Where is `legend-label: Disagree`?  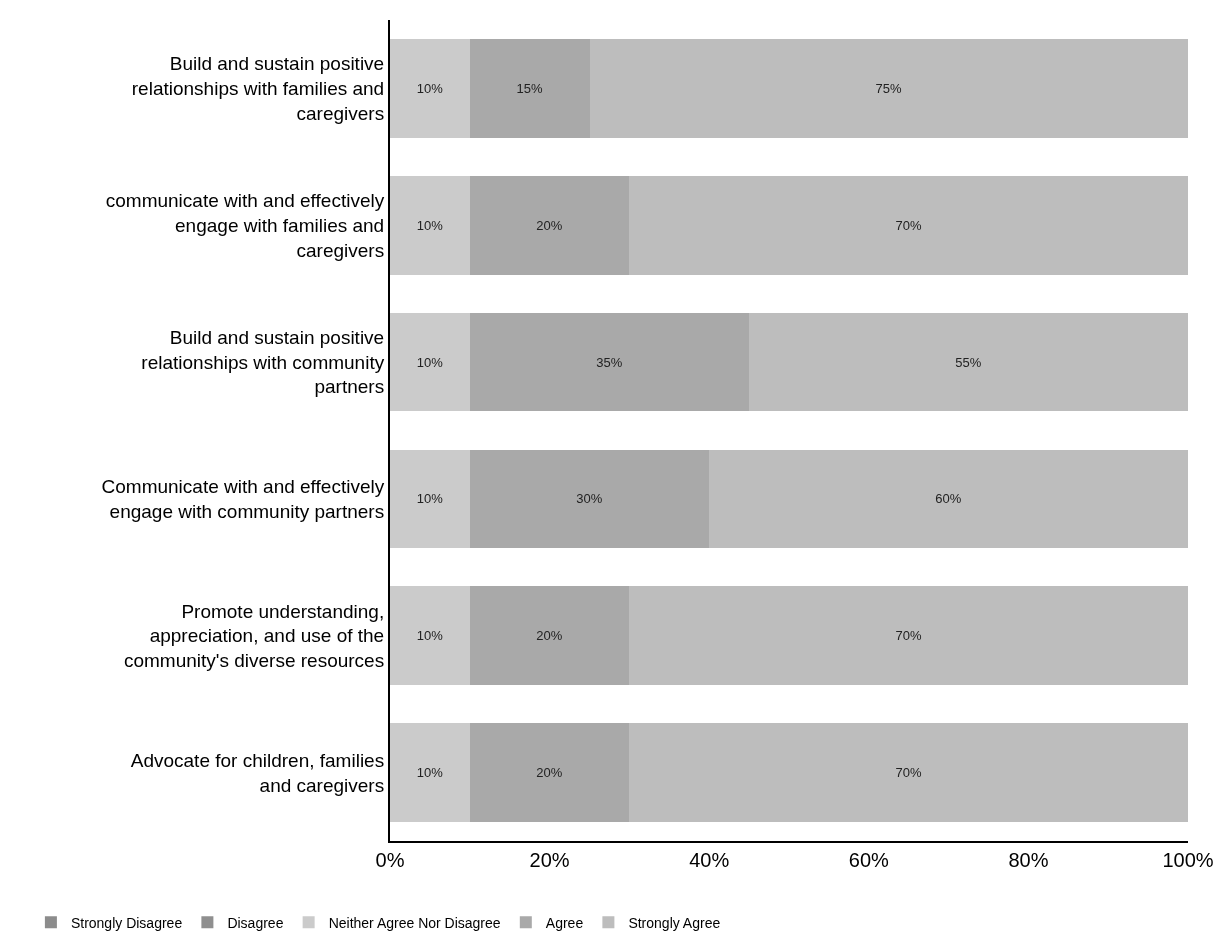
legend-label: Disagree is located at coordinates (255, 922).